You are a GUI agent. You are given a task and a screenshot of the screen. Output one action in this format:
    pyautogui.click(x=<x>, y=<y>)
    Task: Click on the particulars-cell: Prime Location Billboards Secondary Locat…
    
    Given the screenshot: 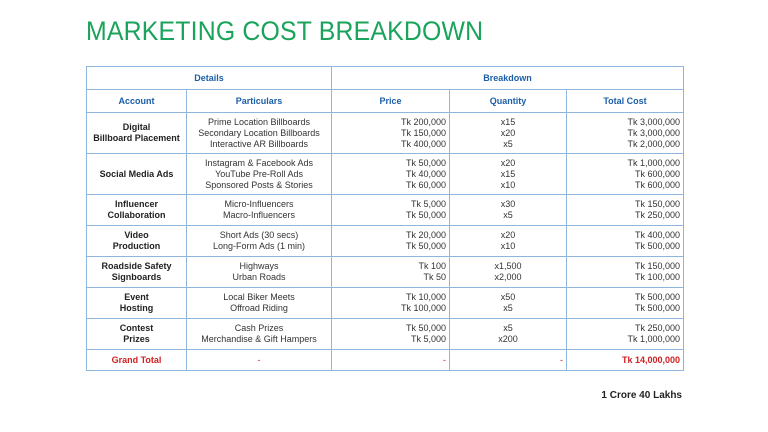 What is the action you would take?
    pyautogui.click(x=259, y=133)
    